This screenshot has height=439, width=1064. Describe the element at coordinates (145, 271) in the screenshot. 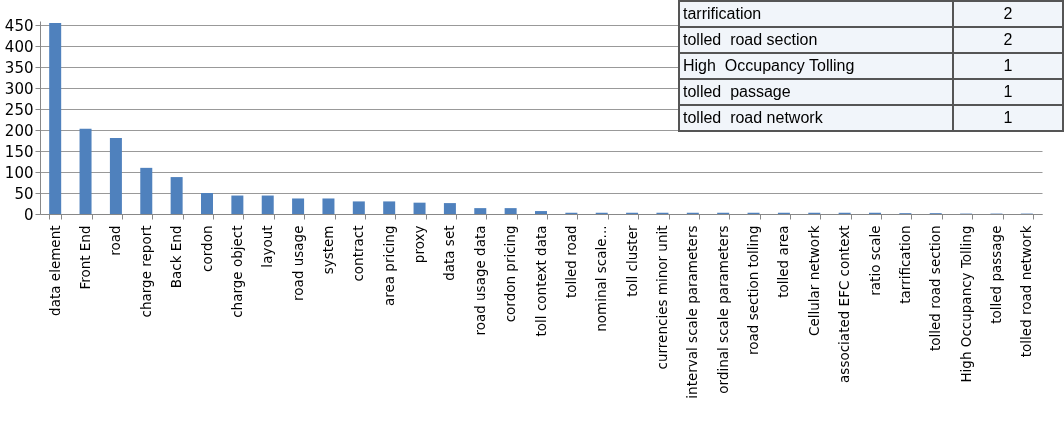

I see `x-tick-label: charge report` at that location.